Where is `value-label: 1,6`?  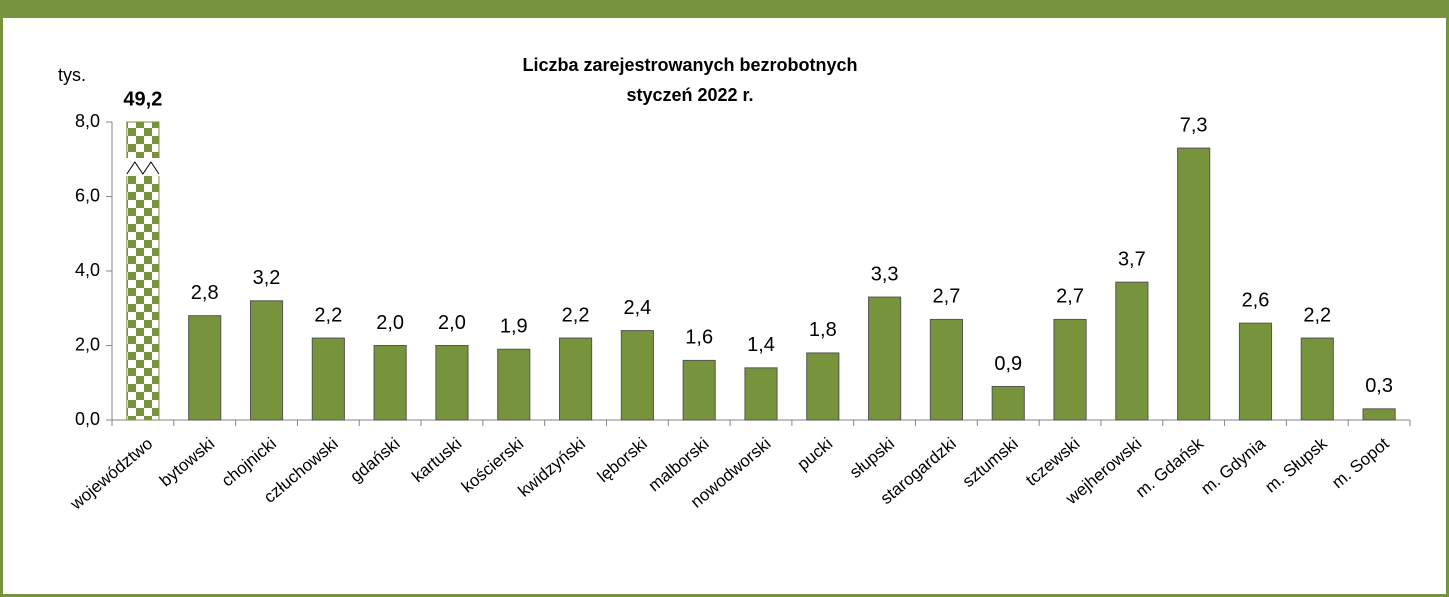 value-label: 1,6 is located at coordinates (699, 338).